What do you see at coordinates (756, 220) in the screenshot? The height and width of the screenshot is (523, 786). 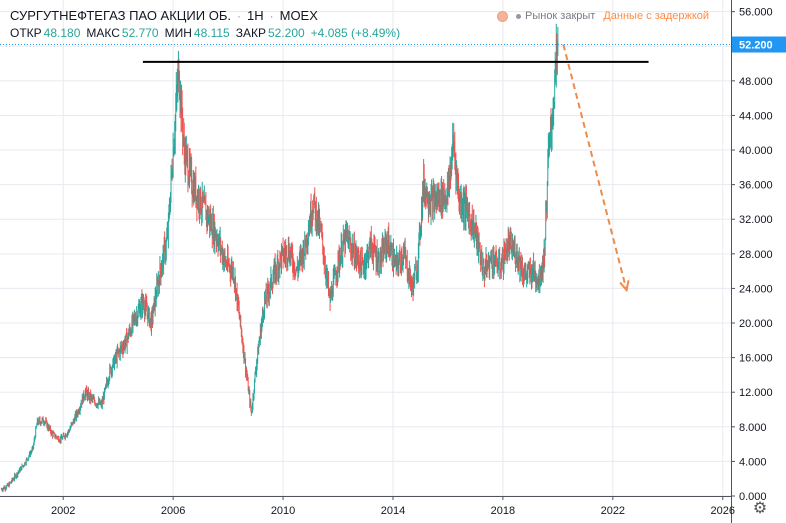 I see `price-tick-label: 32.000` at bounding box center [756, 220].